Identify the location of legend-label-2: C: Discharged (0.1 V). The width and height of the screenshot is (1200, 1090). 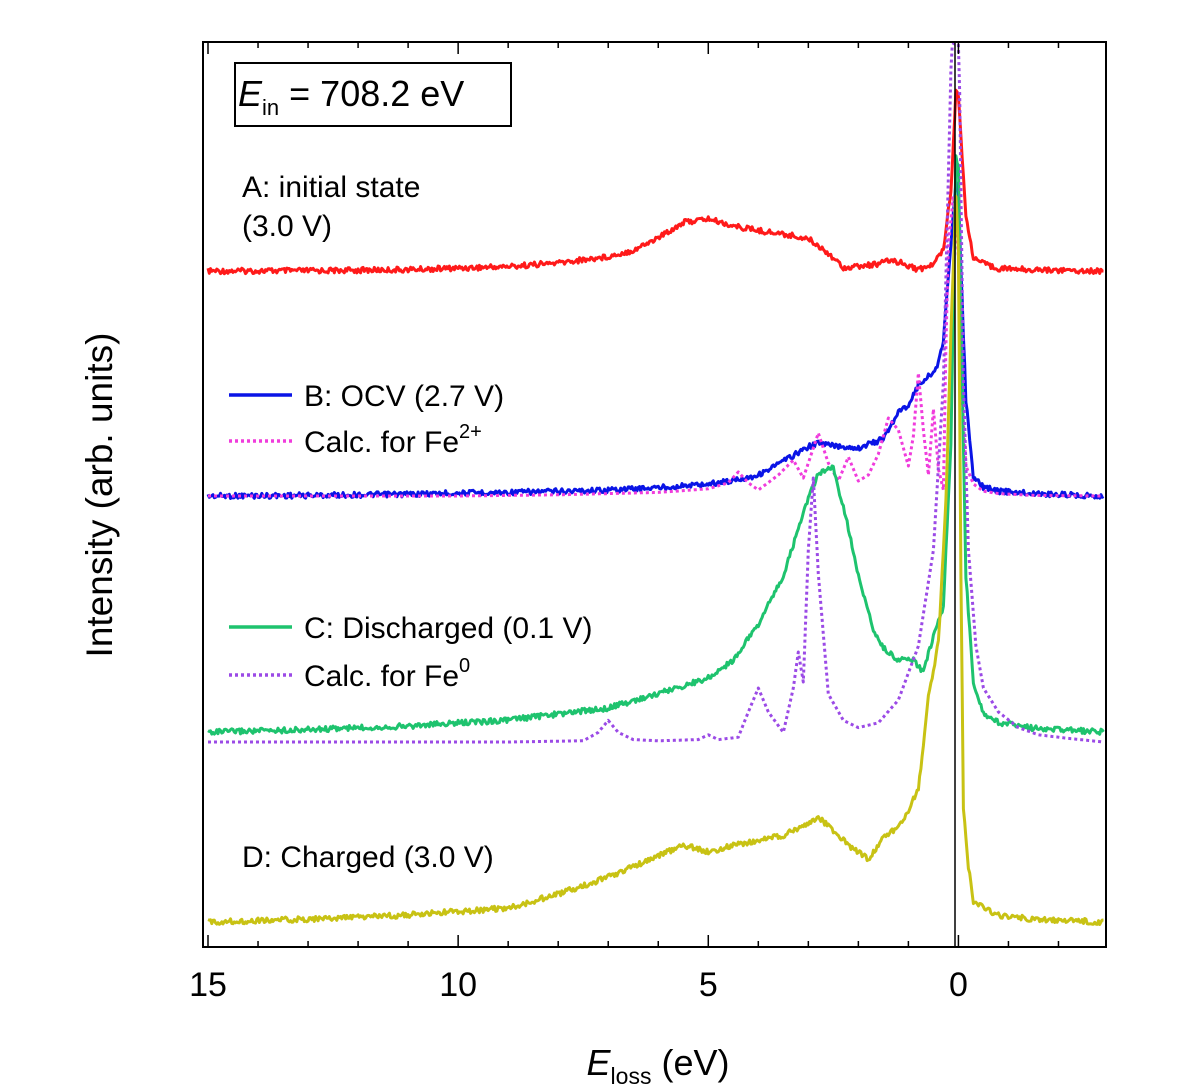
(448, 628).